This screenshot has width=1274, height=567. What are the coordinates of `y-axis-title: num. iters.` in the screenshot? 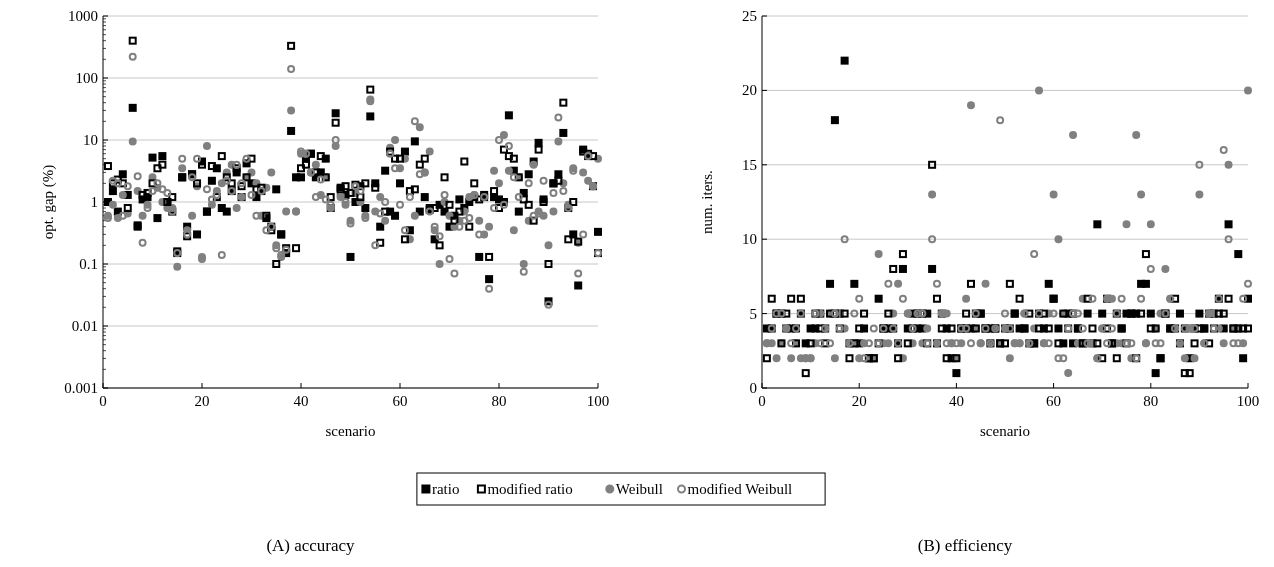 It's located at (707, 202).